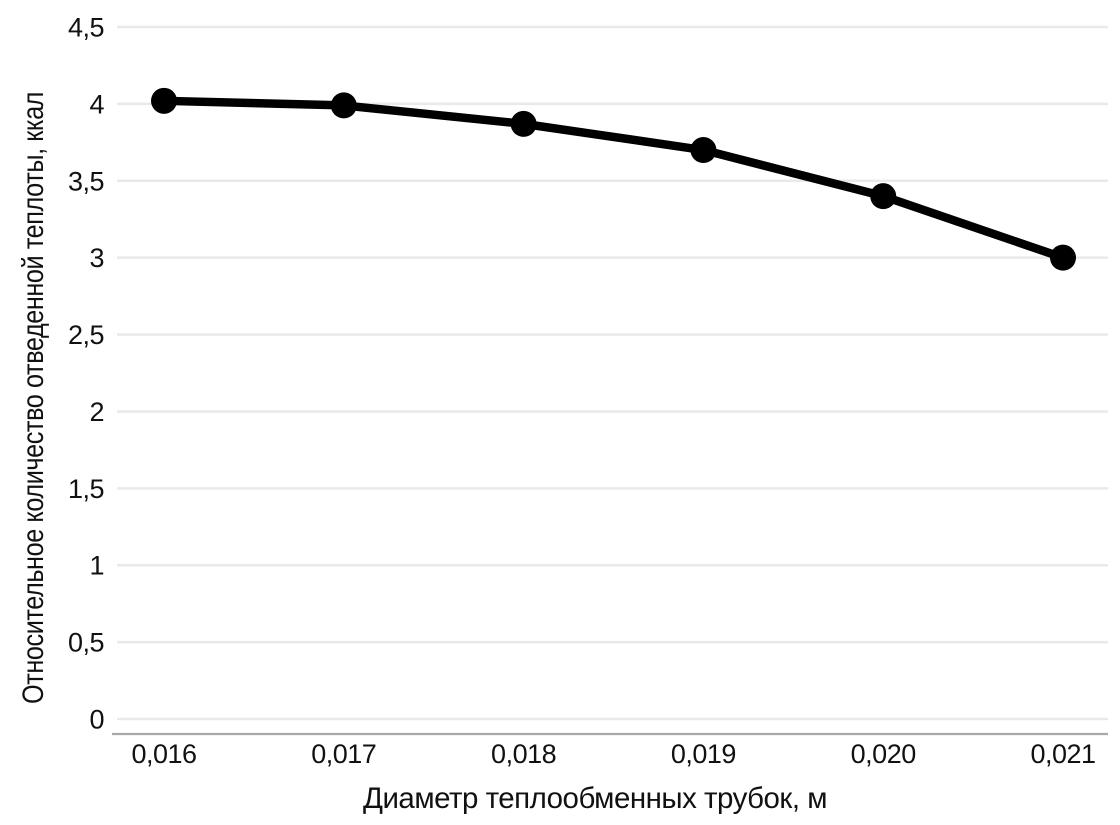  What do you see at coordinates (703, 754) in the screenshot?
I see `x-tick-label: 0,019` at bounding box center [703, 754].